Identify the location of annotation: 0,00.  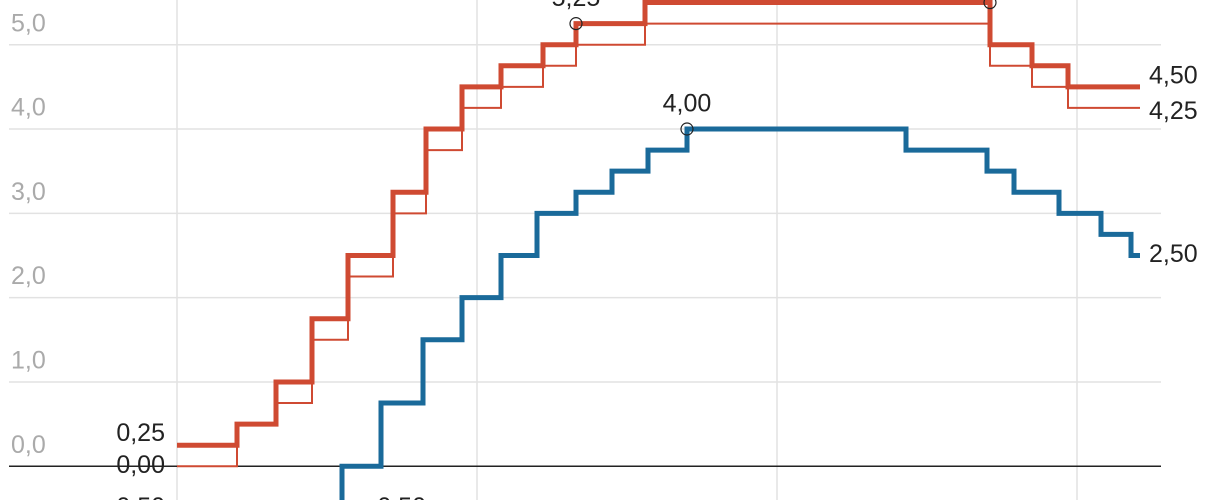
(140, 465).